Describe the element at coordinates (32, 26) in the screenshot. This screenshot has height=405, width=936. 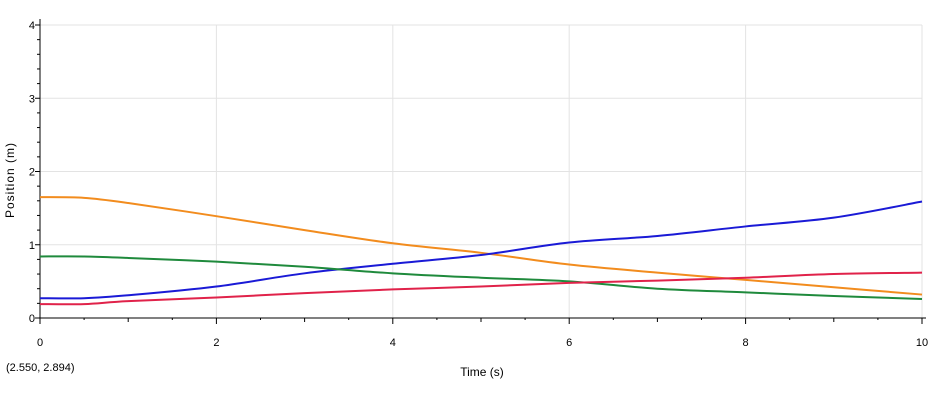
I see `y-tick-label: 4` at that location.